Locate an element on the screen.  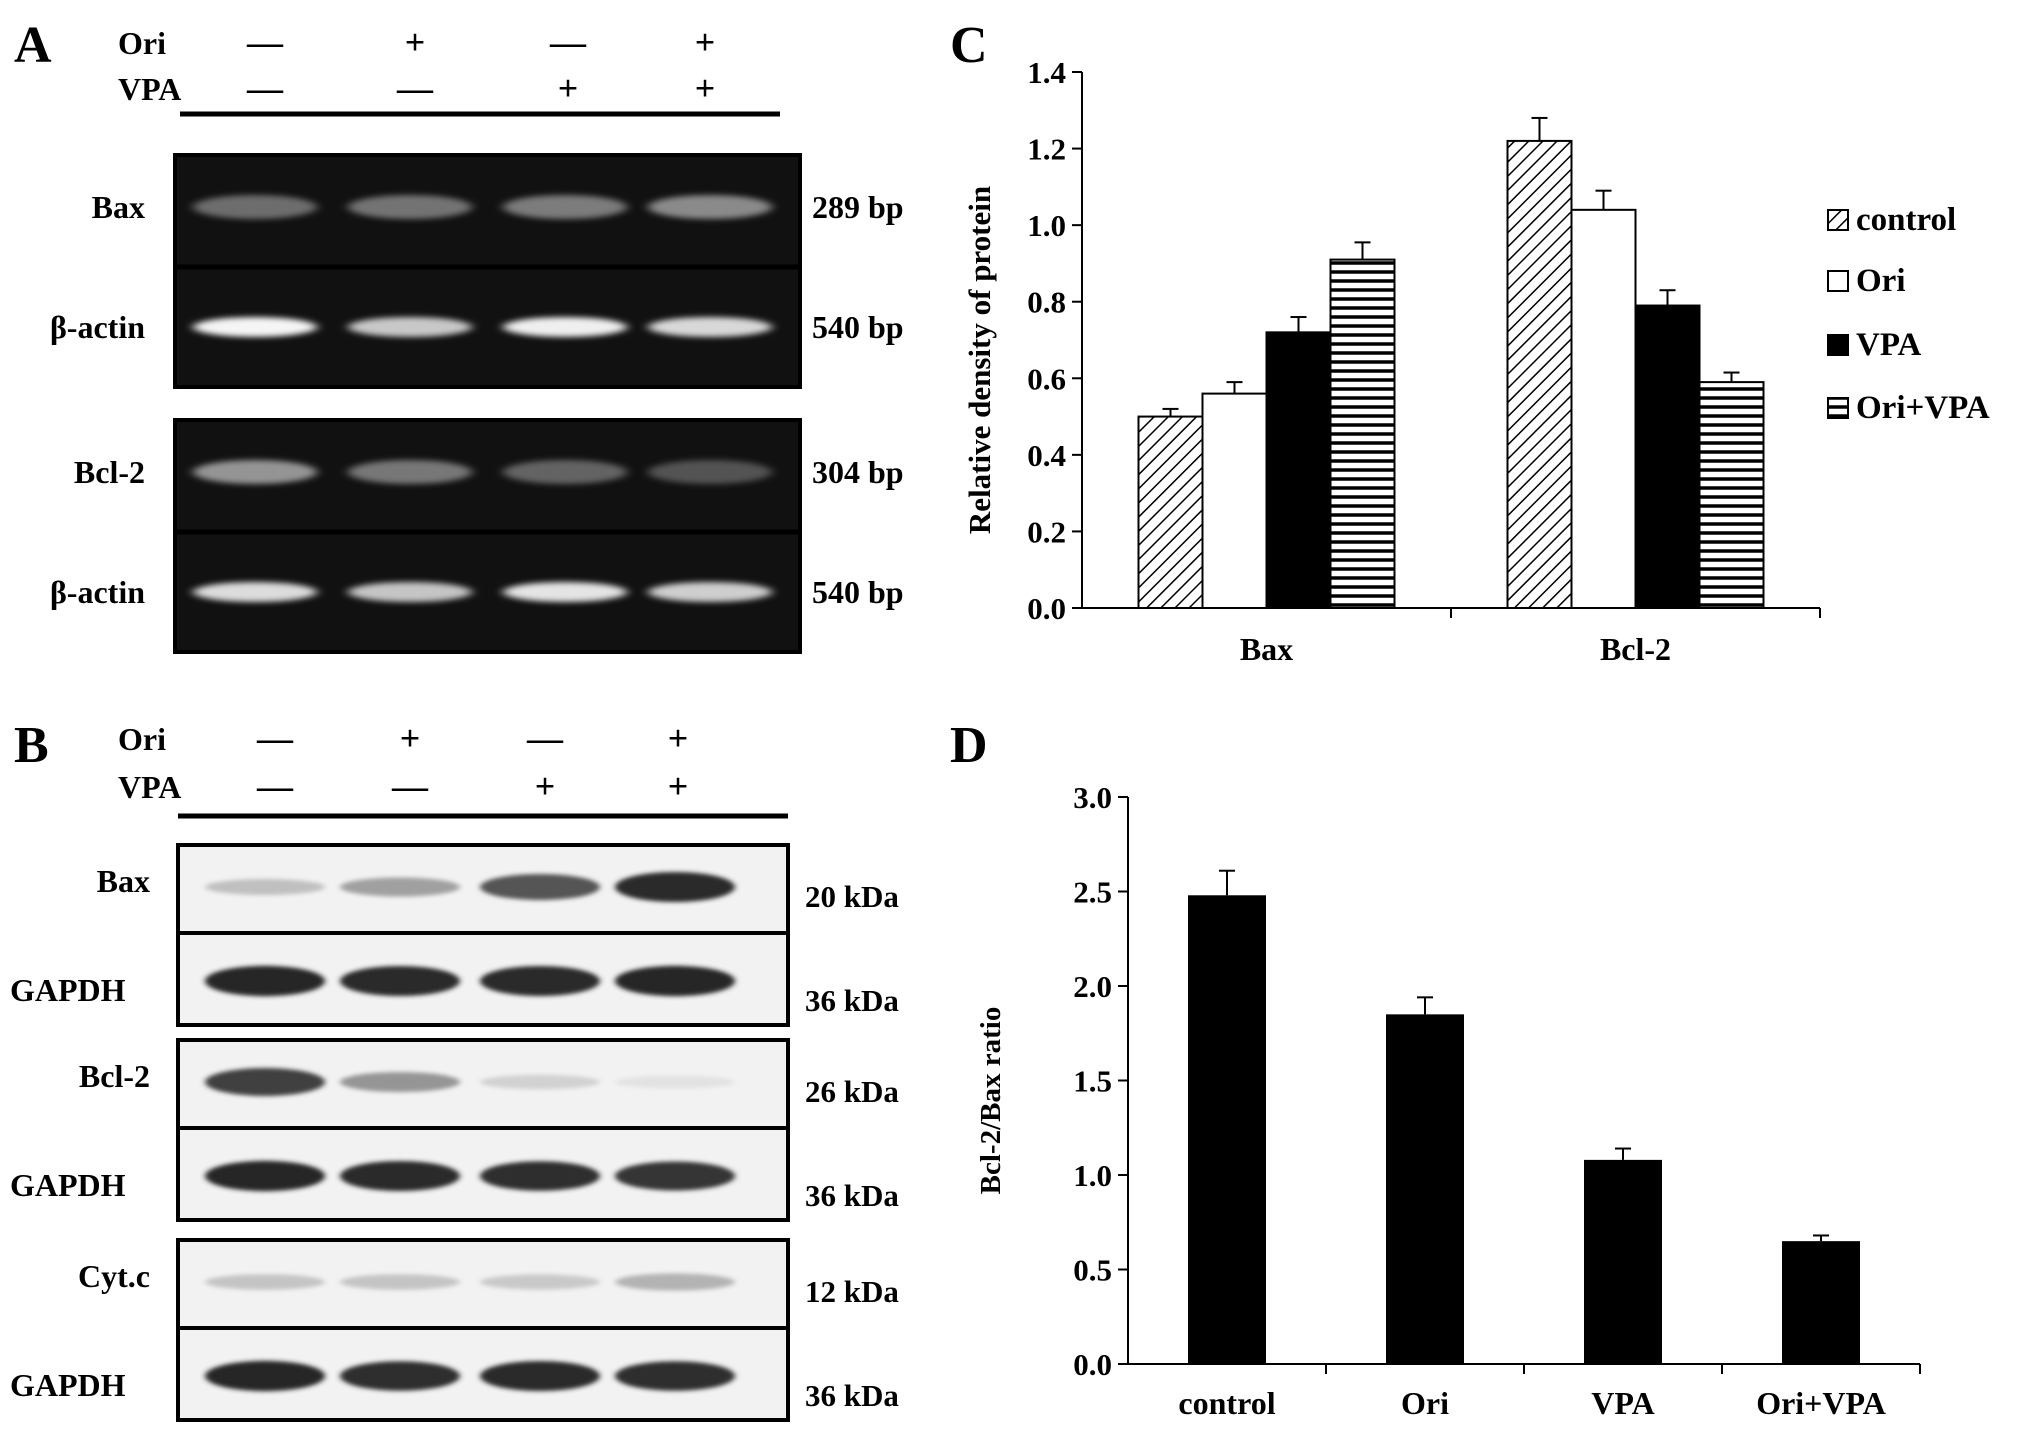
blot-row-label: Bax is located at coordinates (123, 881).